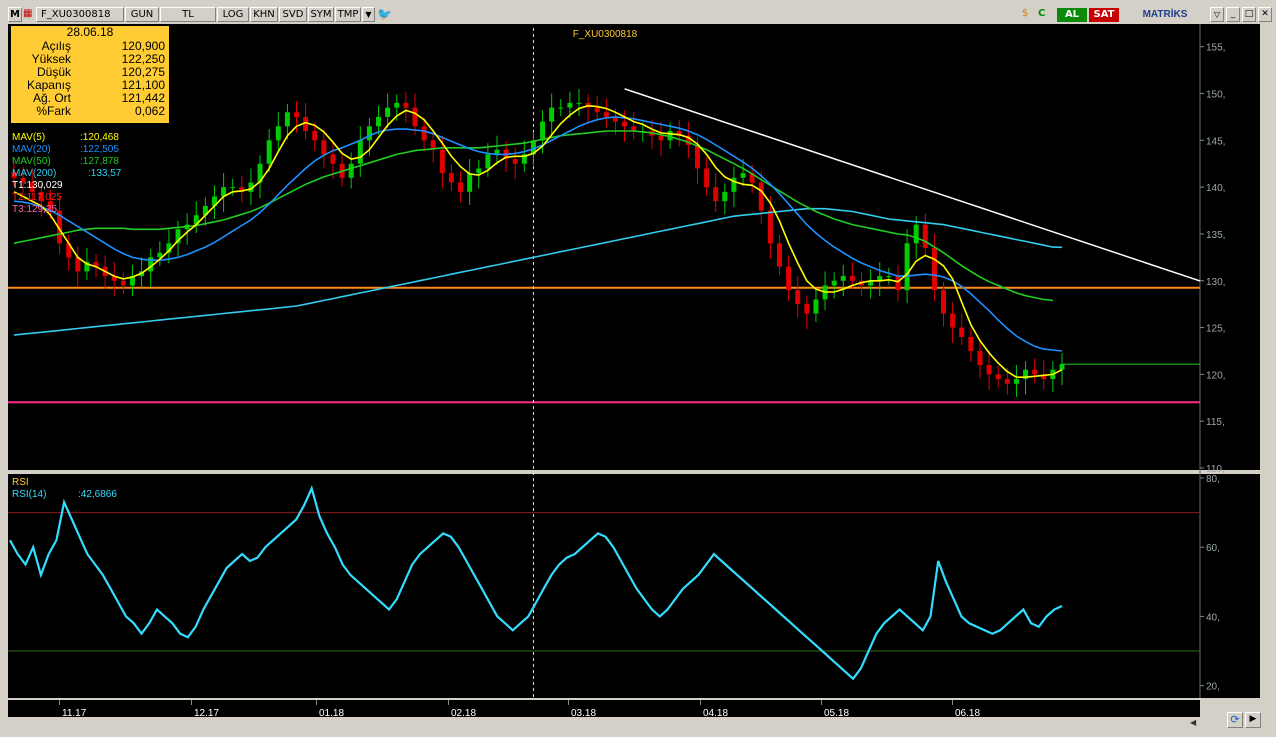 Image resolution: width=1276 pixels, height=737 pixels. I want to click on mav200-line, so click(538, 271).